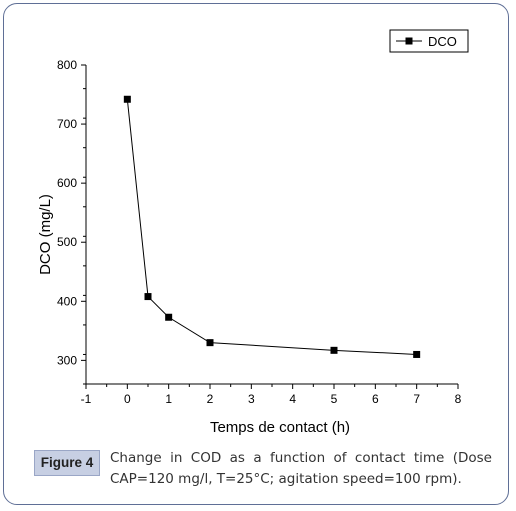 This screenshot has height=511, width=516. I want to click on y-tick-label: 500, so click(67, 242).